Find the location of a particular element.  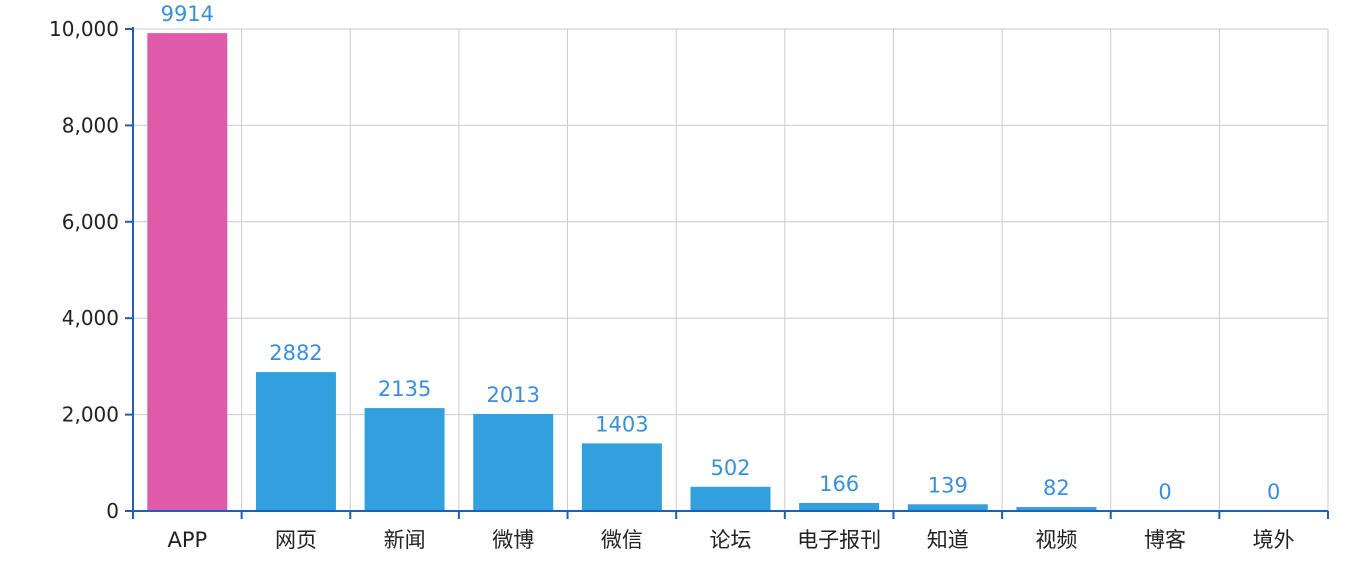

x-tick-label: 网页 is located at coordinates (296, 540).